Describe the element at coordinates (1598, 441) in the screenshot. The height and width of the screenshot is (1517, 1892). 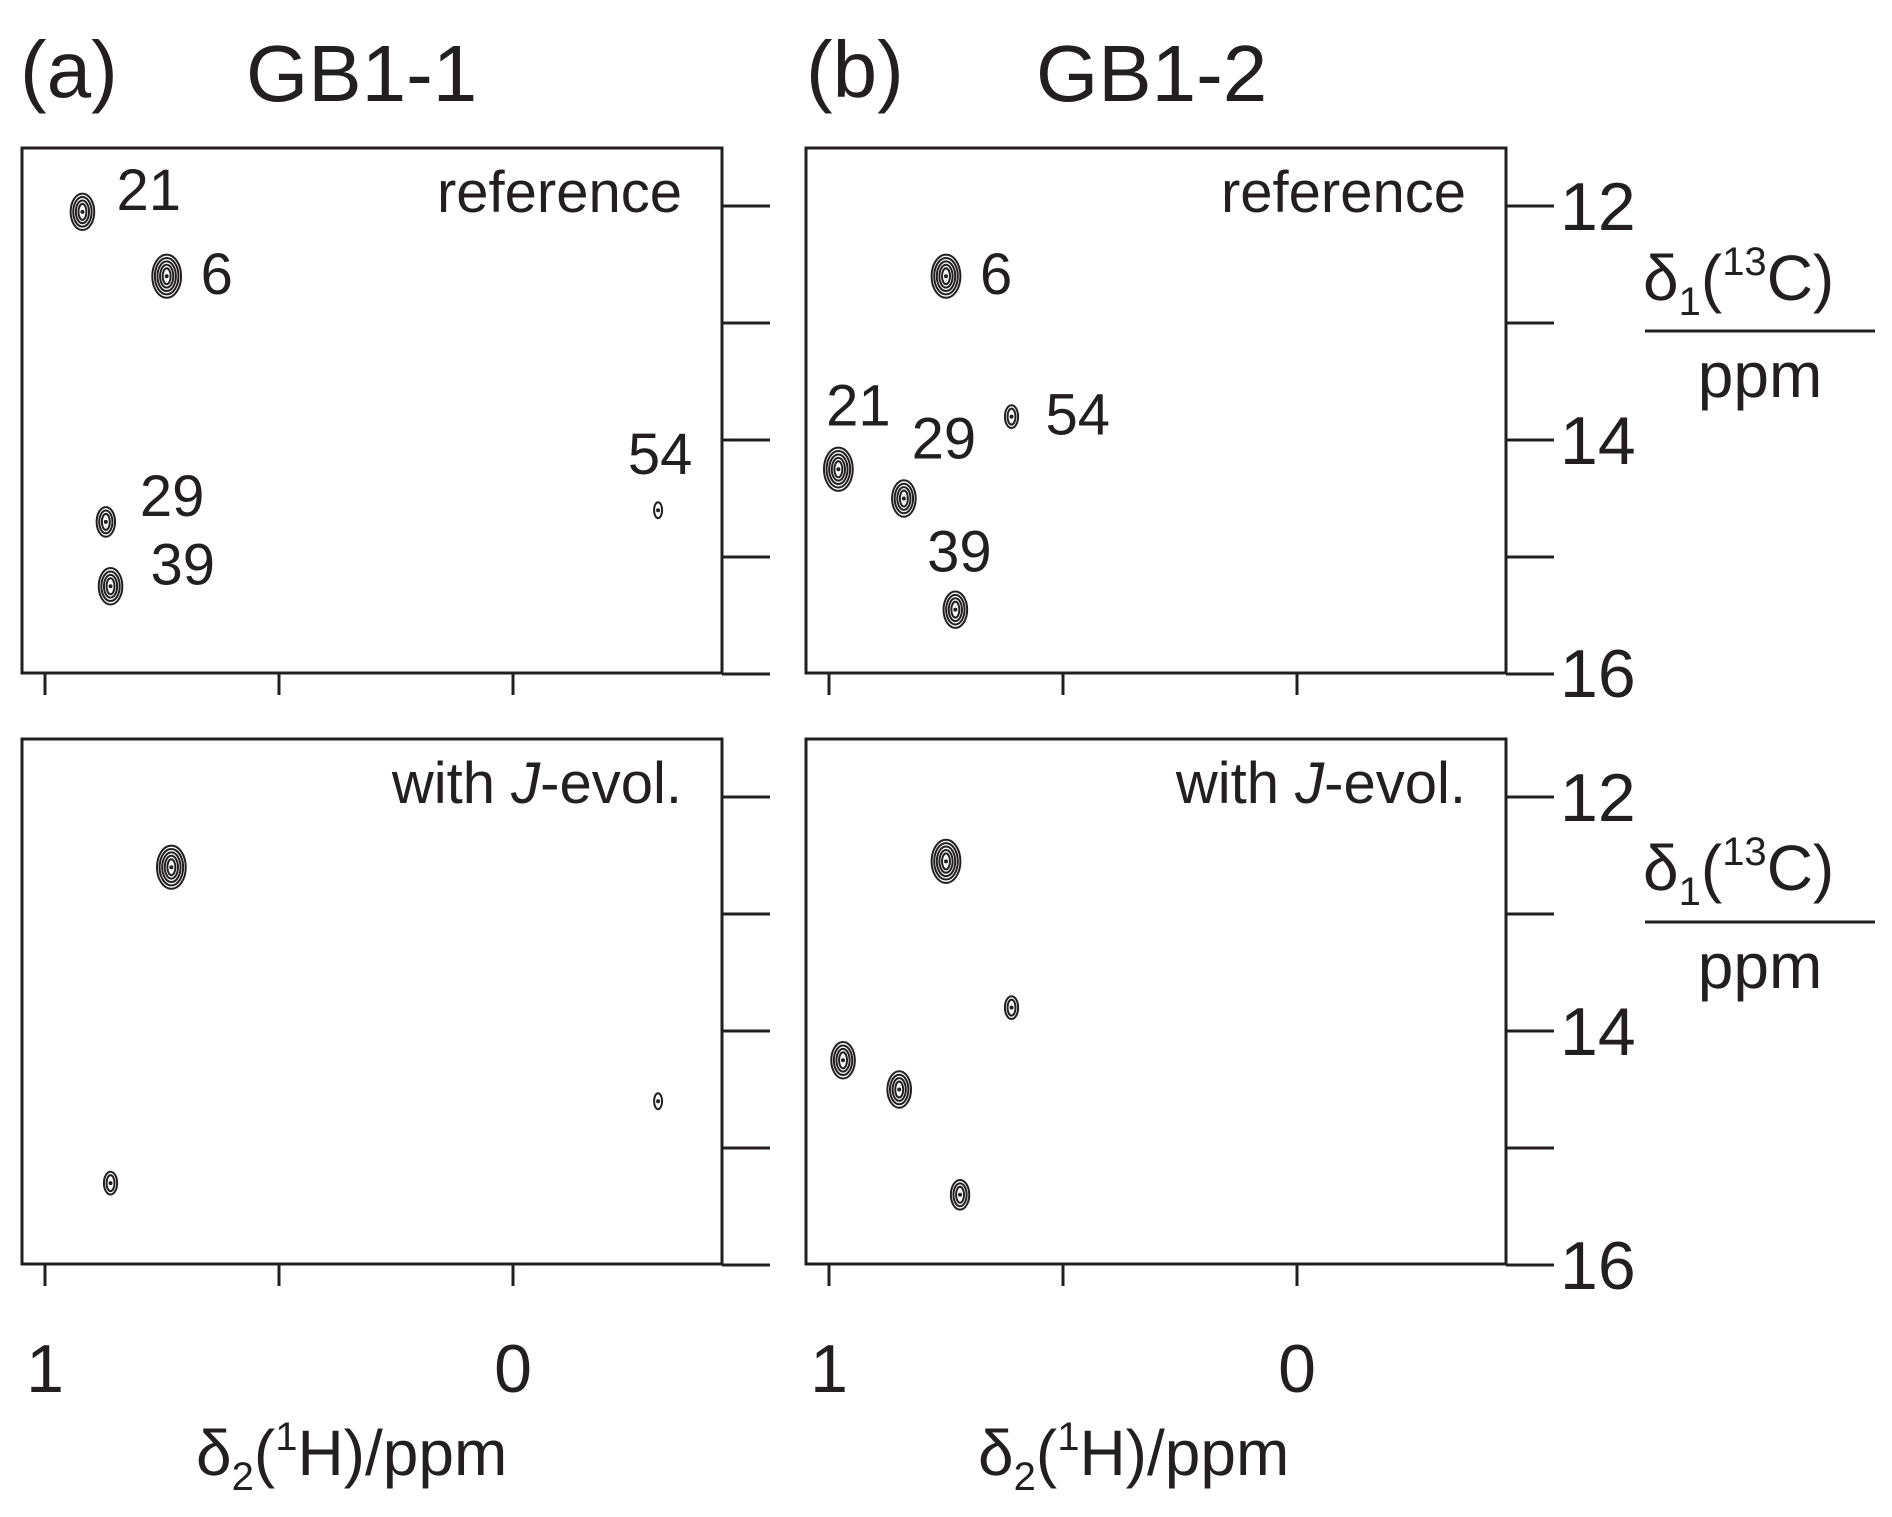
I see `y-ticklabel-top-14: 14` at that location.